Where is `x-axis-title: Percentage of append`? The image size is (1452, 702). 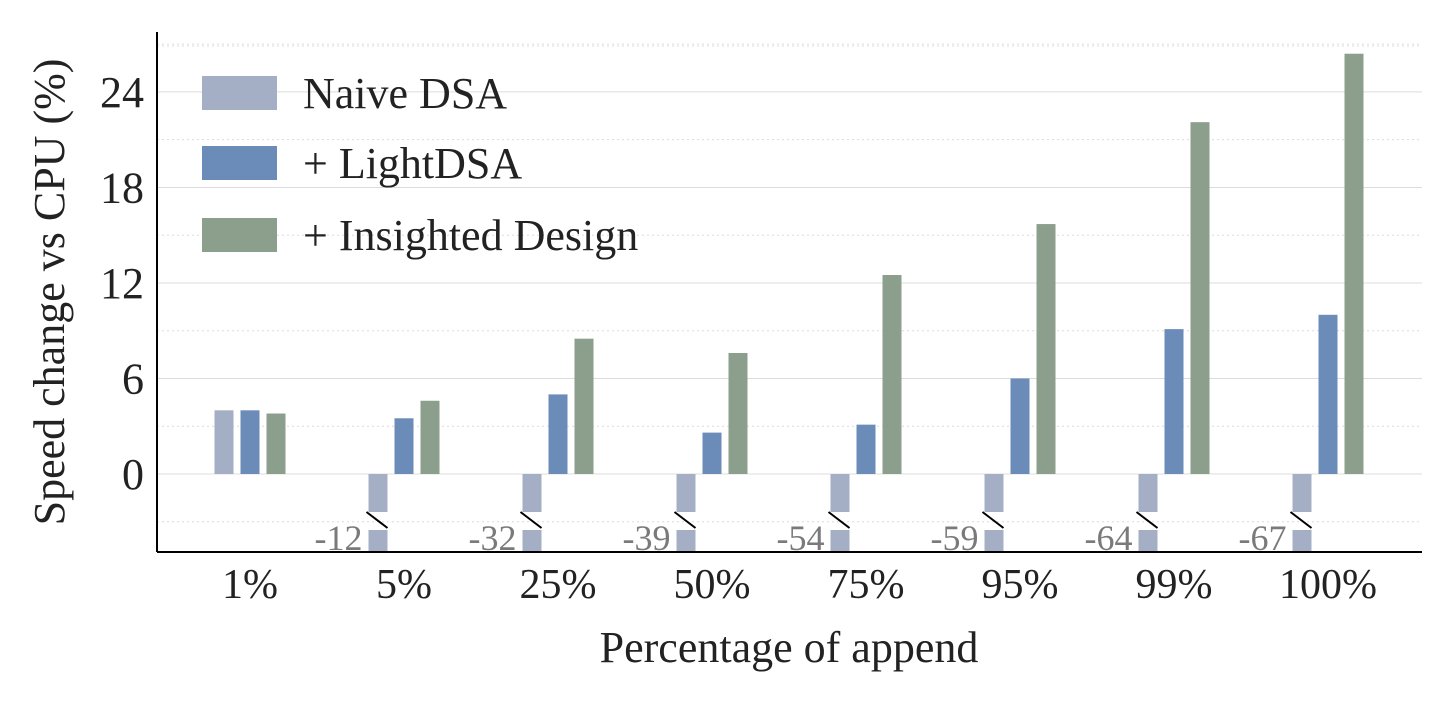
x-axis-title: Percentage of append is located at coordinates (789, 647).